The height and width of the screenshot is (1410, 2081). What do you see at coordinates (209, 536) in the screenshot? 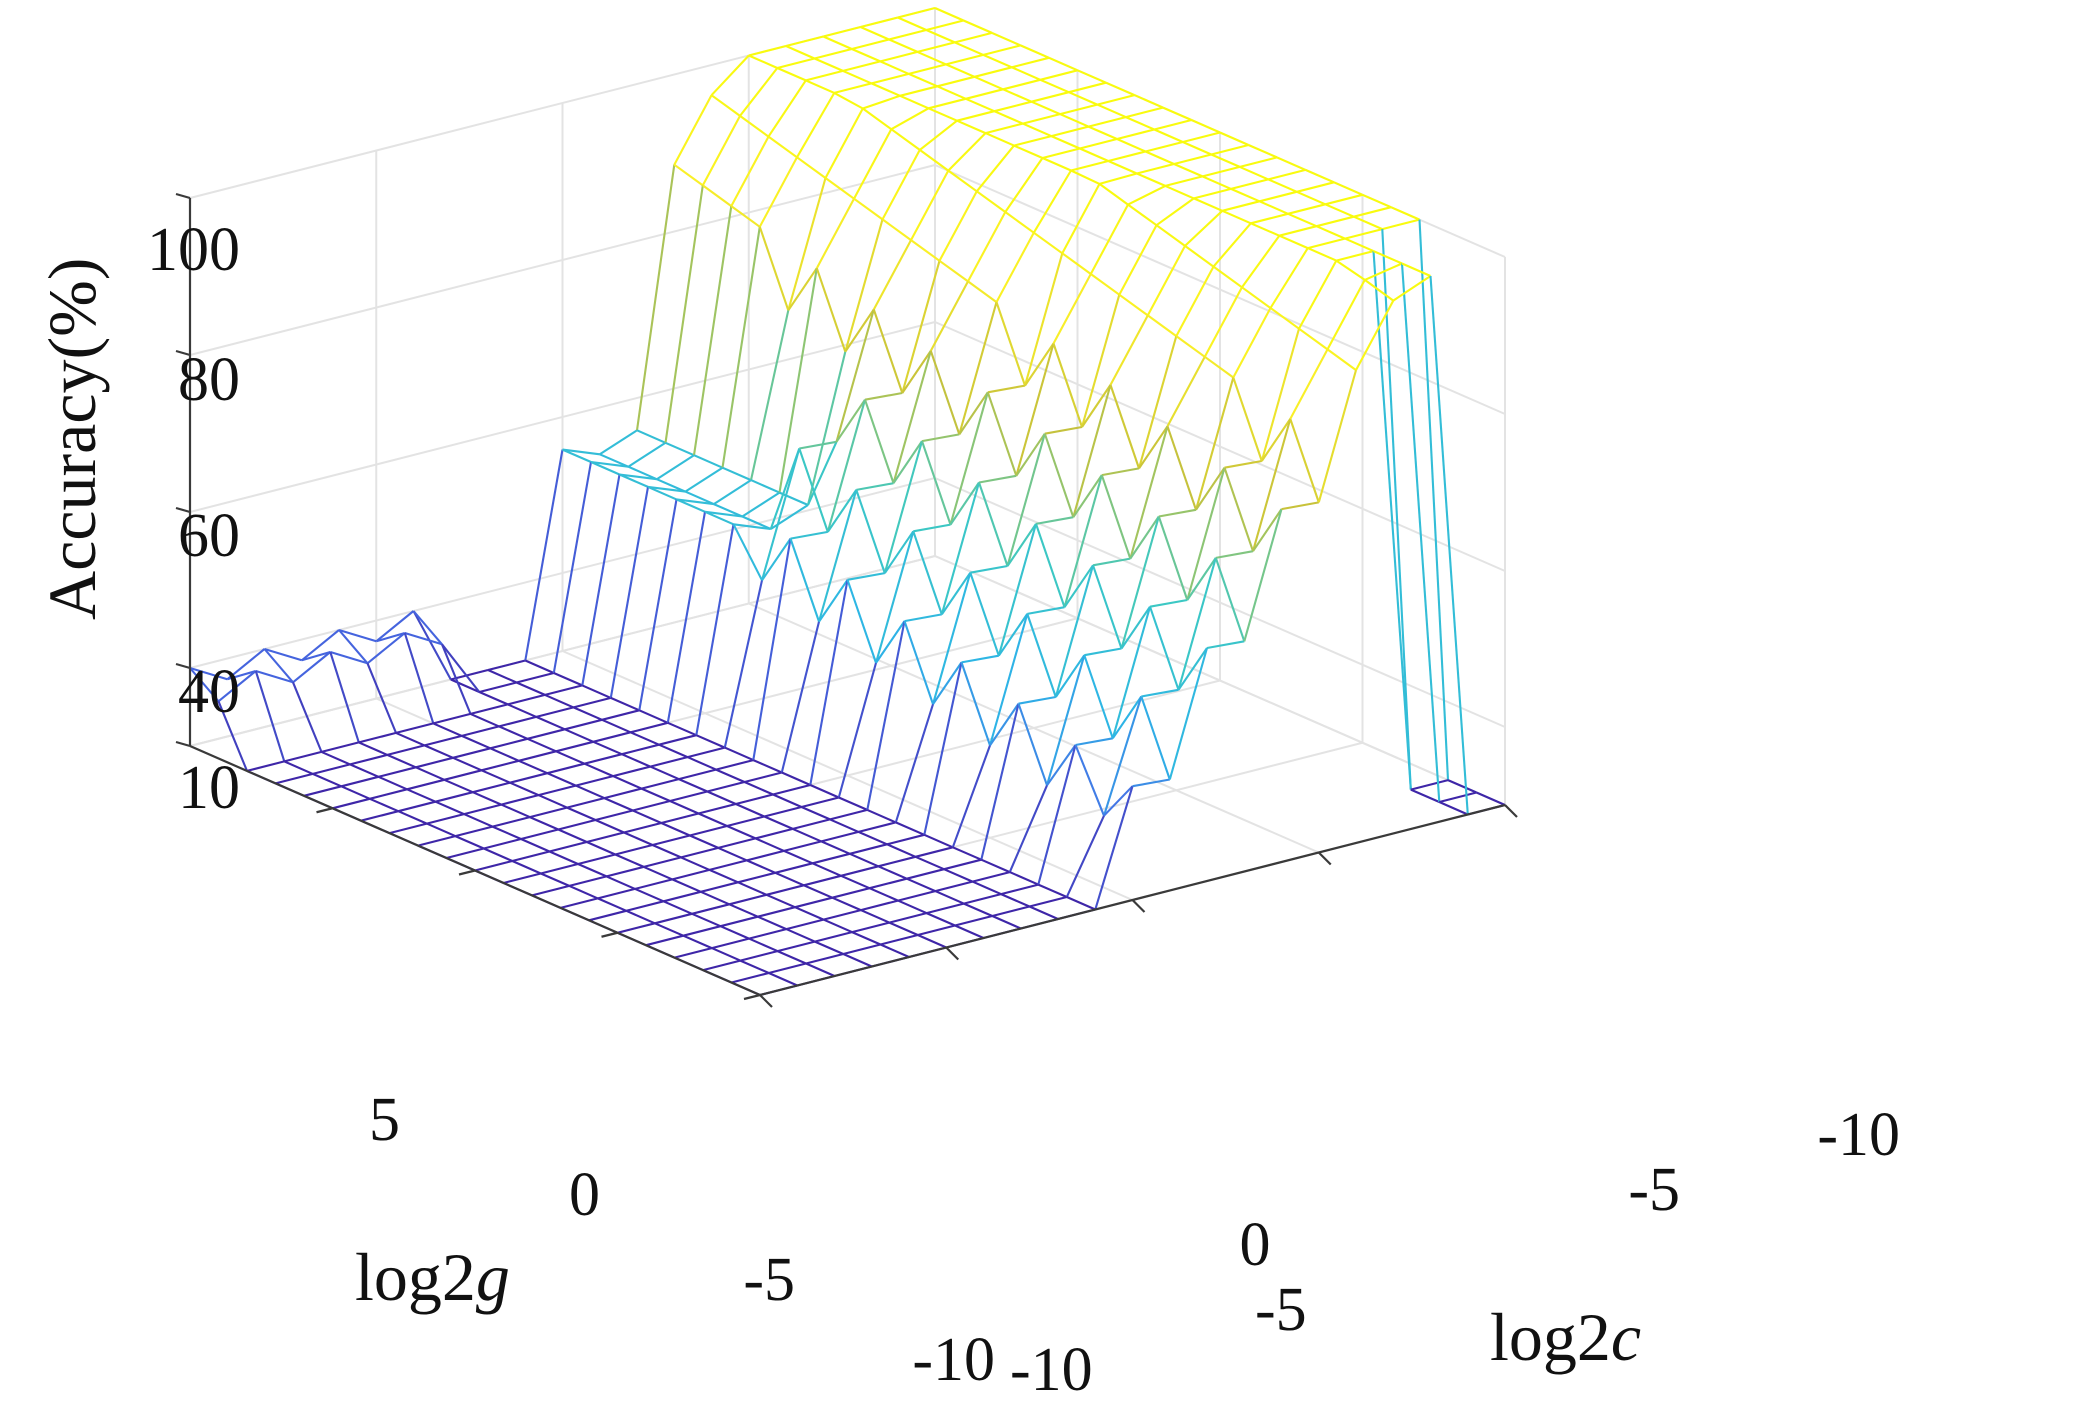
I see `z-tick-60: 60` at bounding box center [209, 536].